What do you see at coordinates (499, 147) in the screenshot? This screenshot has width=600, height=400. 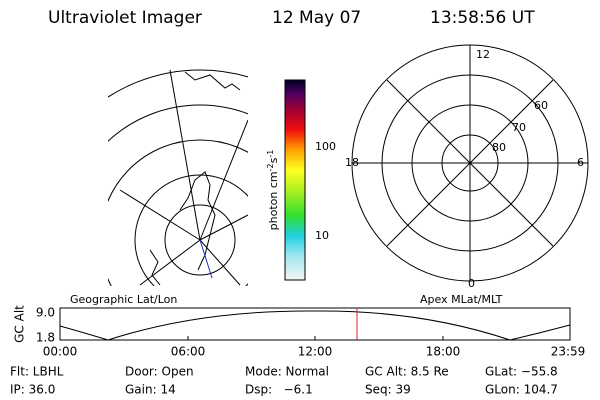 I see `polar-label: 80` at bounding box center [499, 147].